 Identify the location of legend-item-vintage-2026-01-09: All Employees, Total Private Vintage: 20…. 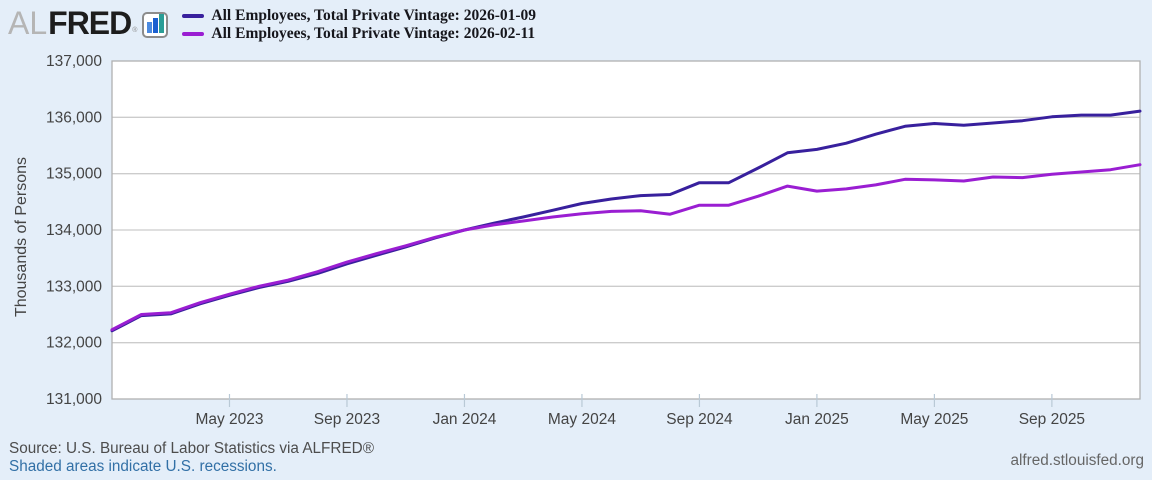
(359, 16).